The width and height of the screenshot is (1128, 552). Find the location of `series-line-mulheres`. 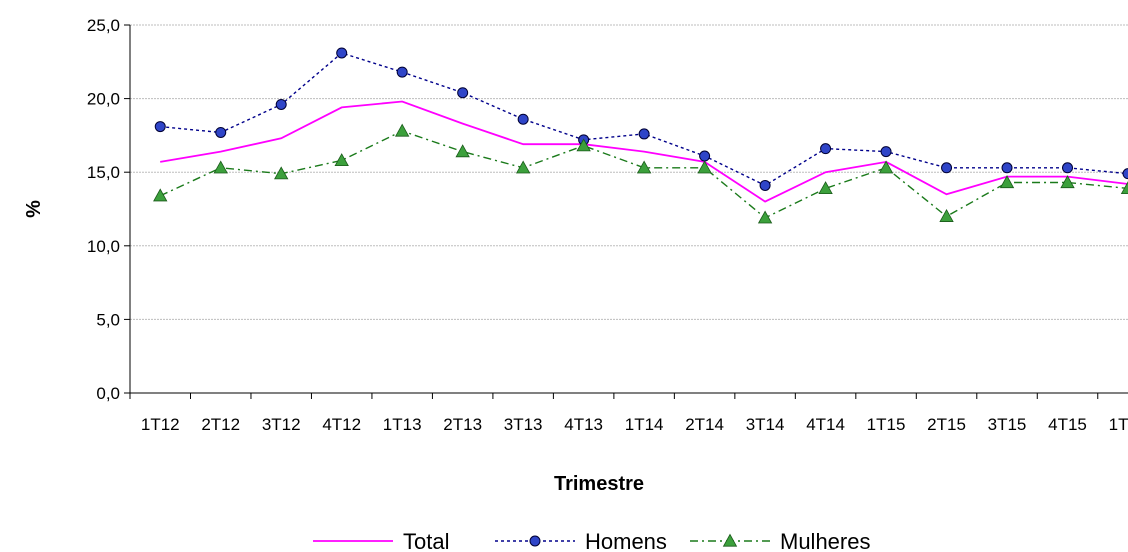

series-line-mulheres is located at coordinates (643, 174).